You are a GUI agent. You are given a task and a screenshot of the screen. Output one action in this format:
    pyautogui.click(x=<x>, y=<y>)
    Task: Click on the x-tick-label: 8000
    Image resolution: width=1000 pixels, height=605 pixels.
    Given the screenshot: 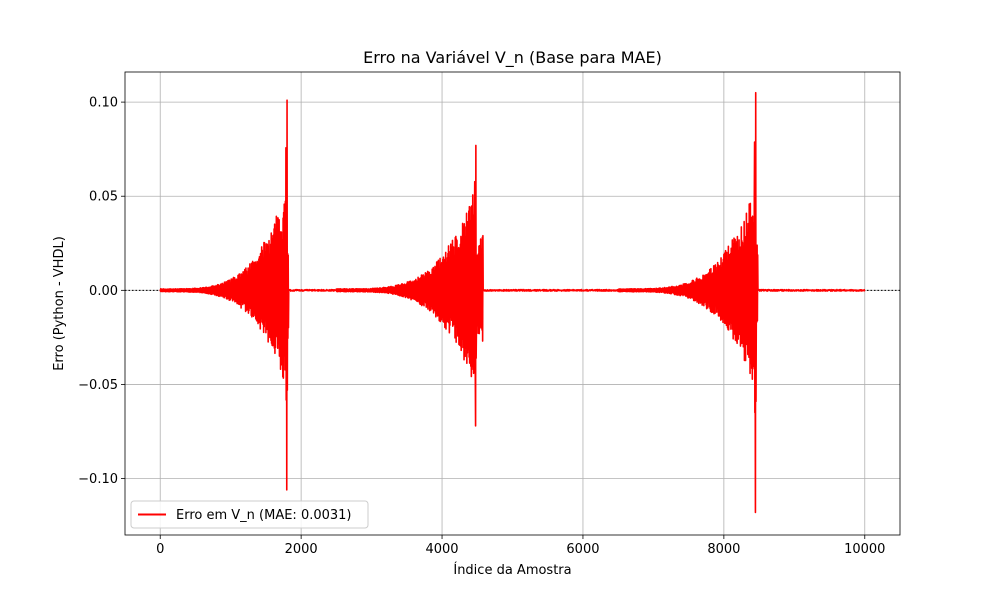 What is the action you would take?
    pyautogui.click(x=723, y=549)
    